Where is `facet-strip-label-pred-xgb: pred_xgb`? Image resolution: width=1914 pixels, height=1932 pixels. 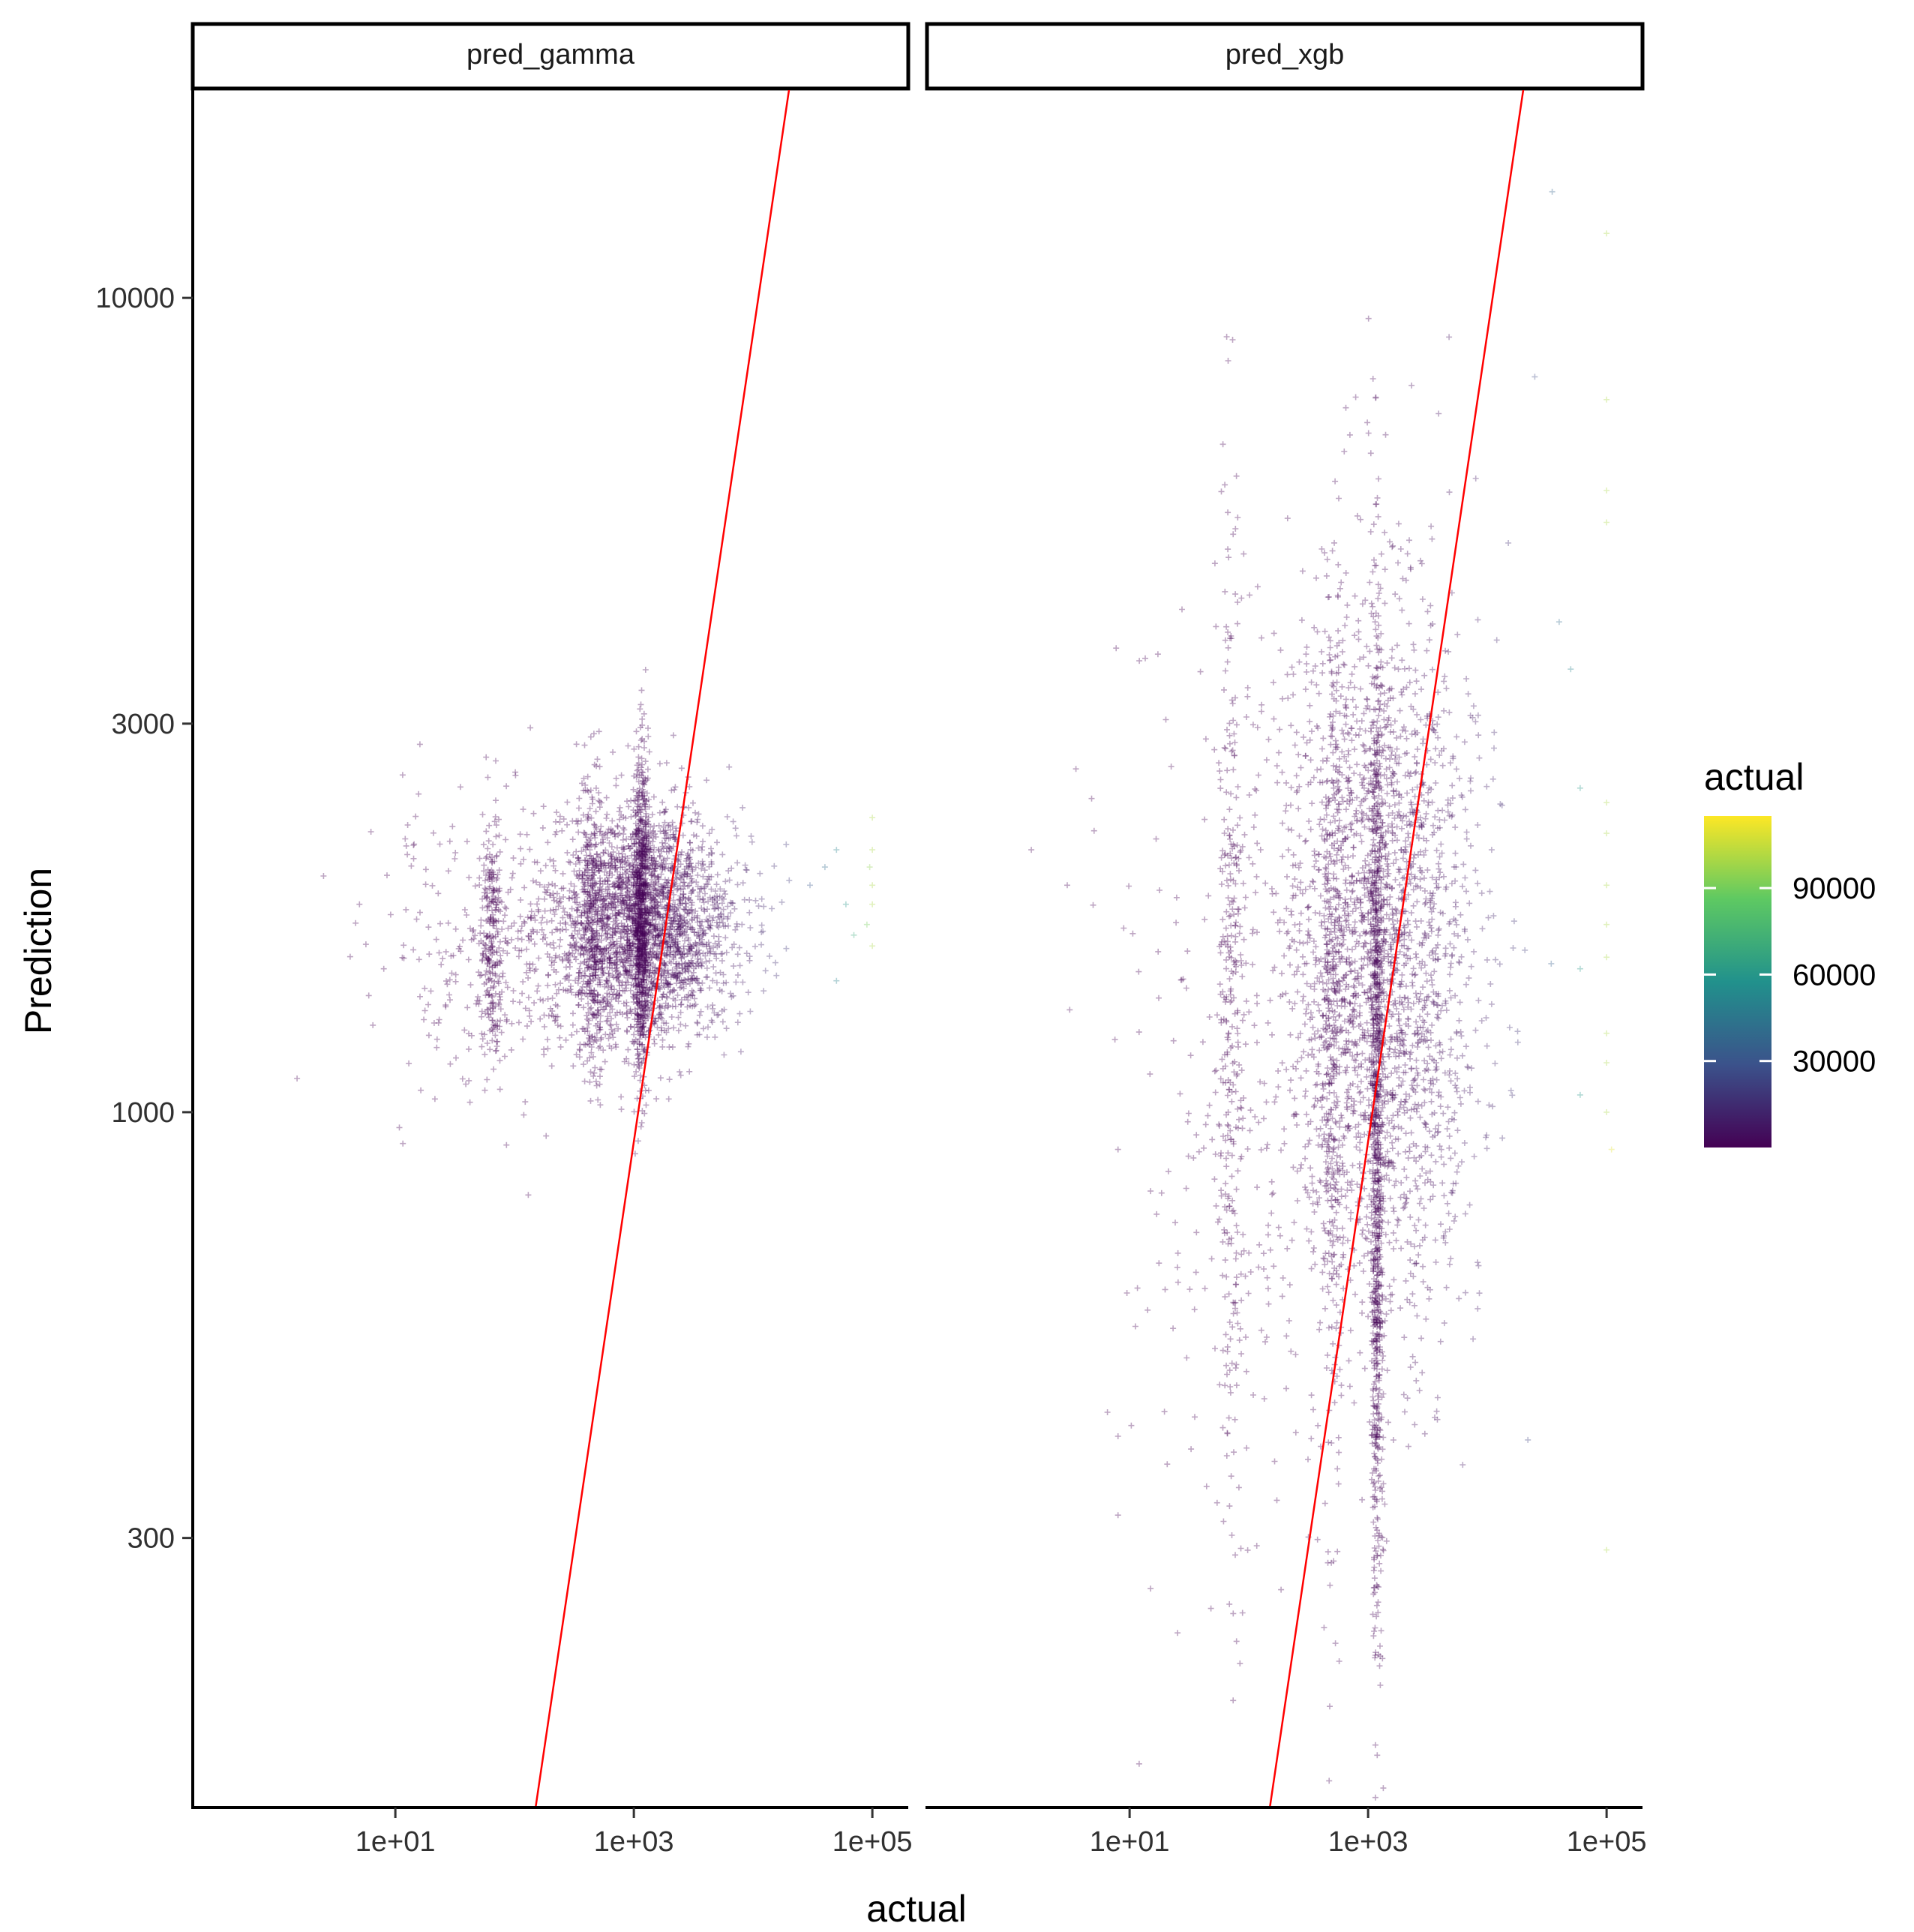
facet-strip-label-pred-xgb: pred_xgb is located at coordinates (1285, 54).